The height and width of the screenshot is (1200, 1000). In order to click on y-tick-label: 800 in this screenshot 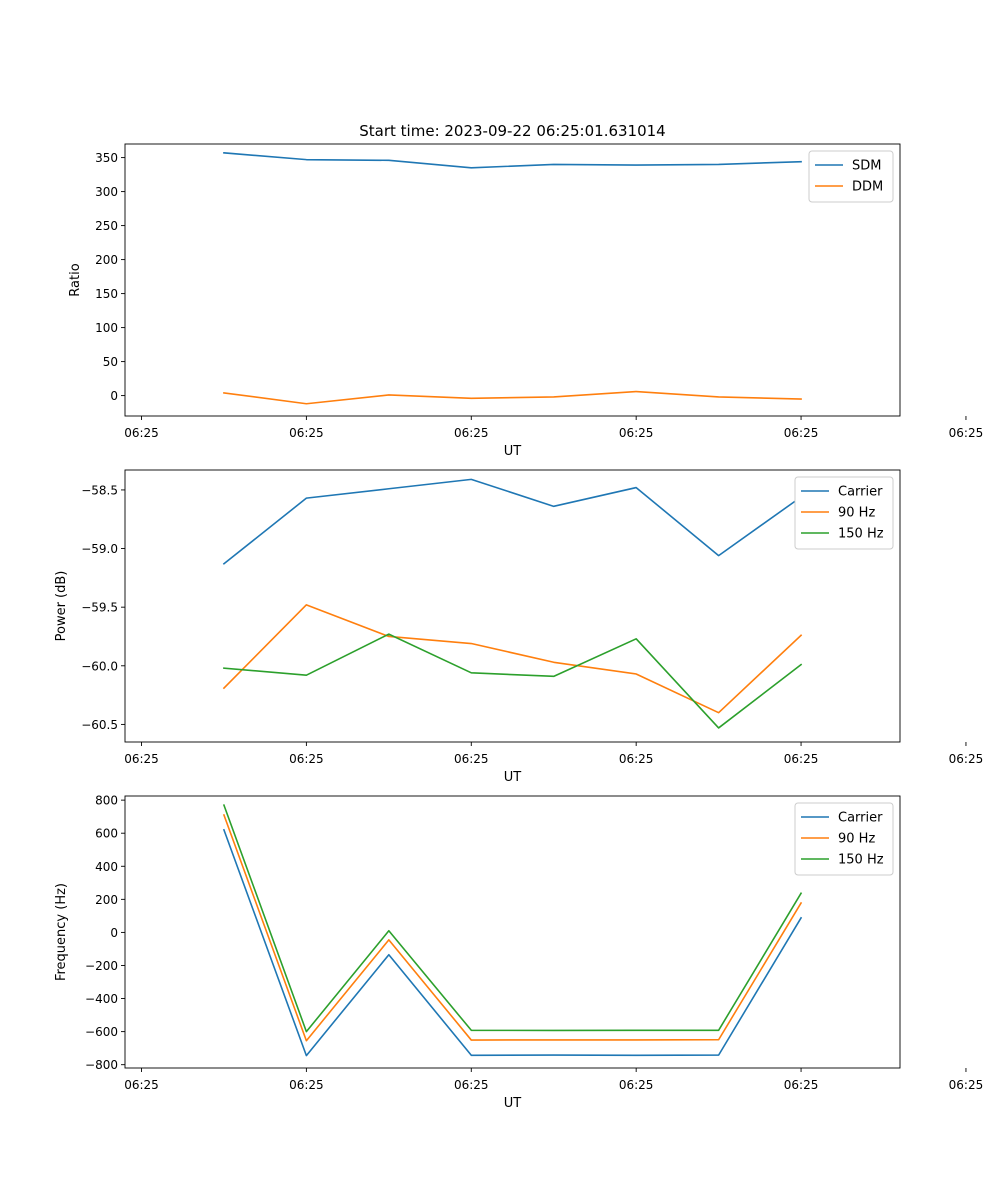, I will do `click(106, 801)`.